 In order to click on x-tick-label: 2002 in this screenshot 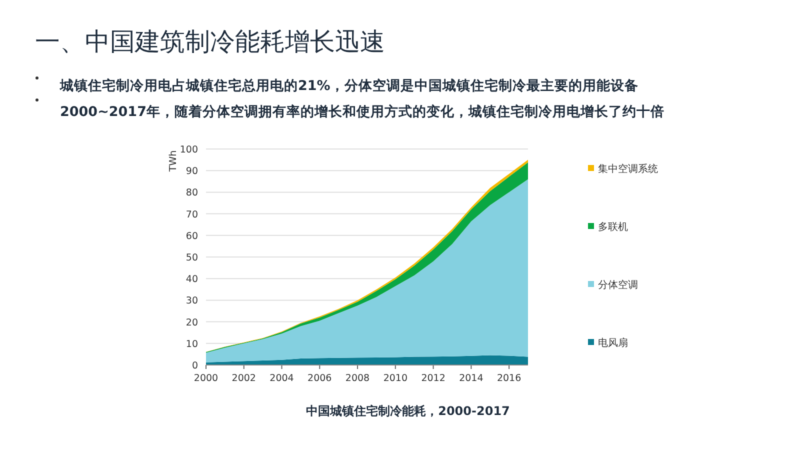, I will do `click(244, 378)`.